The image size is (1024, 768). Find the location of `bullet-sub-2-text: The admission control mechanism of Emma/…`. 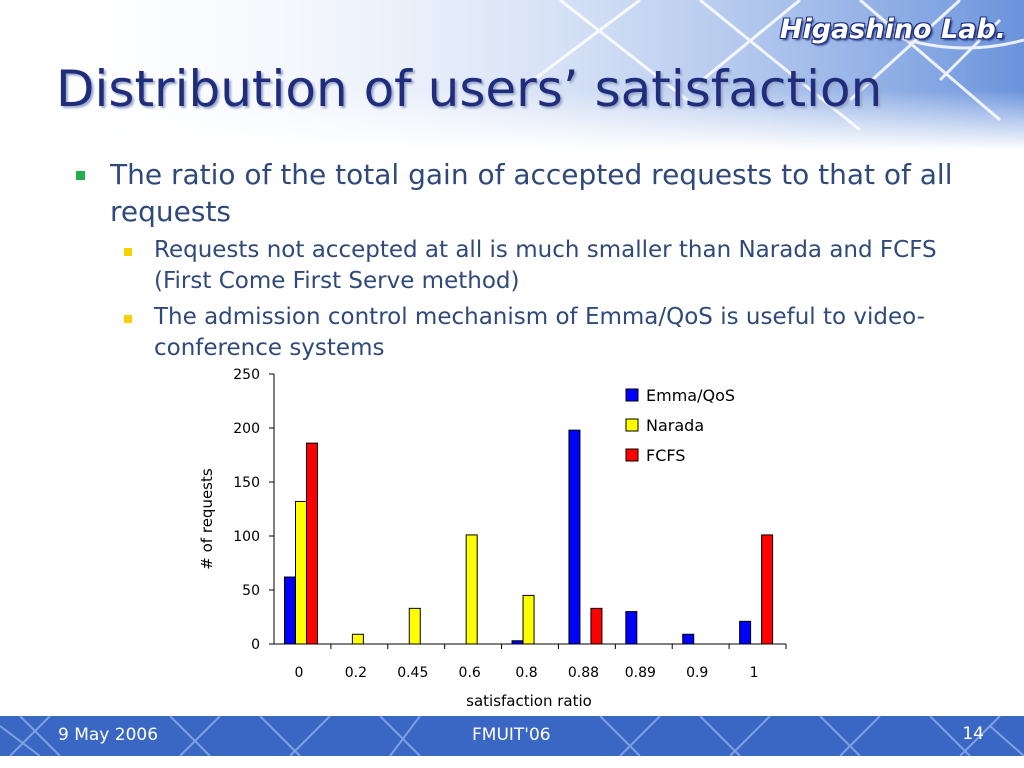

bullet-sub-2-text: The admission control mechanism of Emma/… is located at coordinates (539, 332).